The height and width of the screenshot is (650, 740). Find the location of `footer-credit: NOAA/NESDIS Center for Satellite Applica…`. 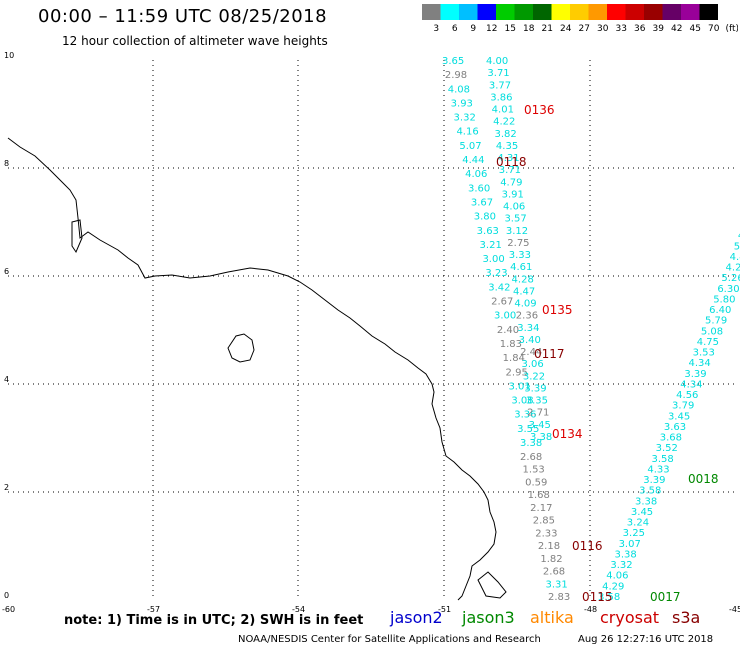

footer-credit: NOAA/NESDIS Center for Satellite Applica… is located at coordinates (389, 639).